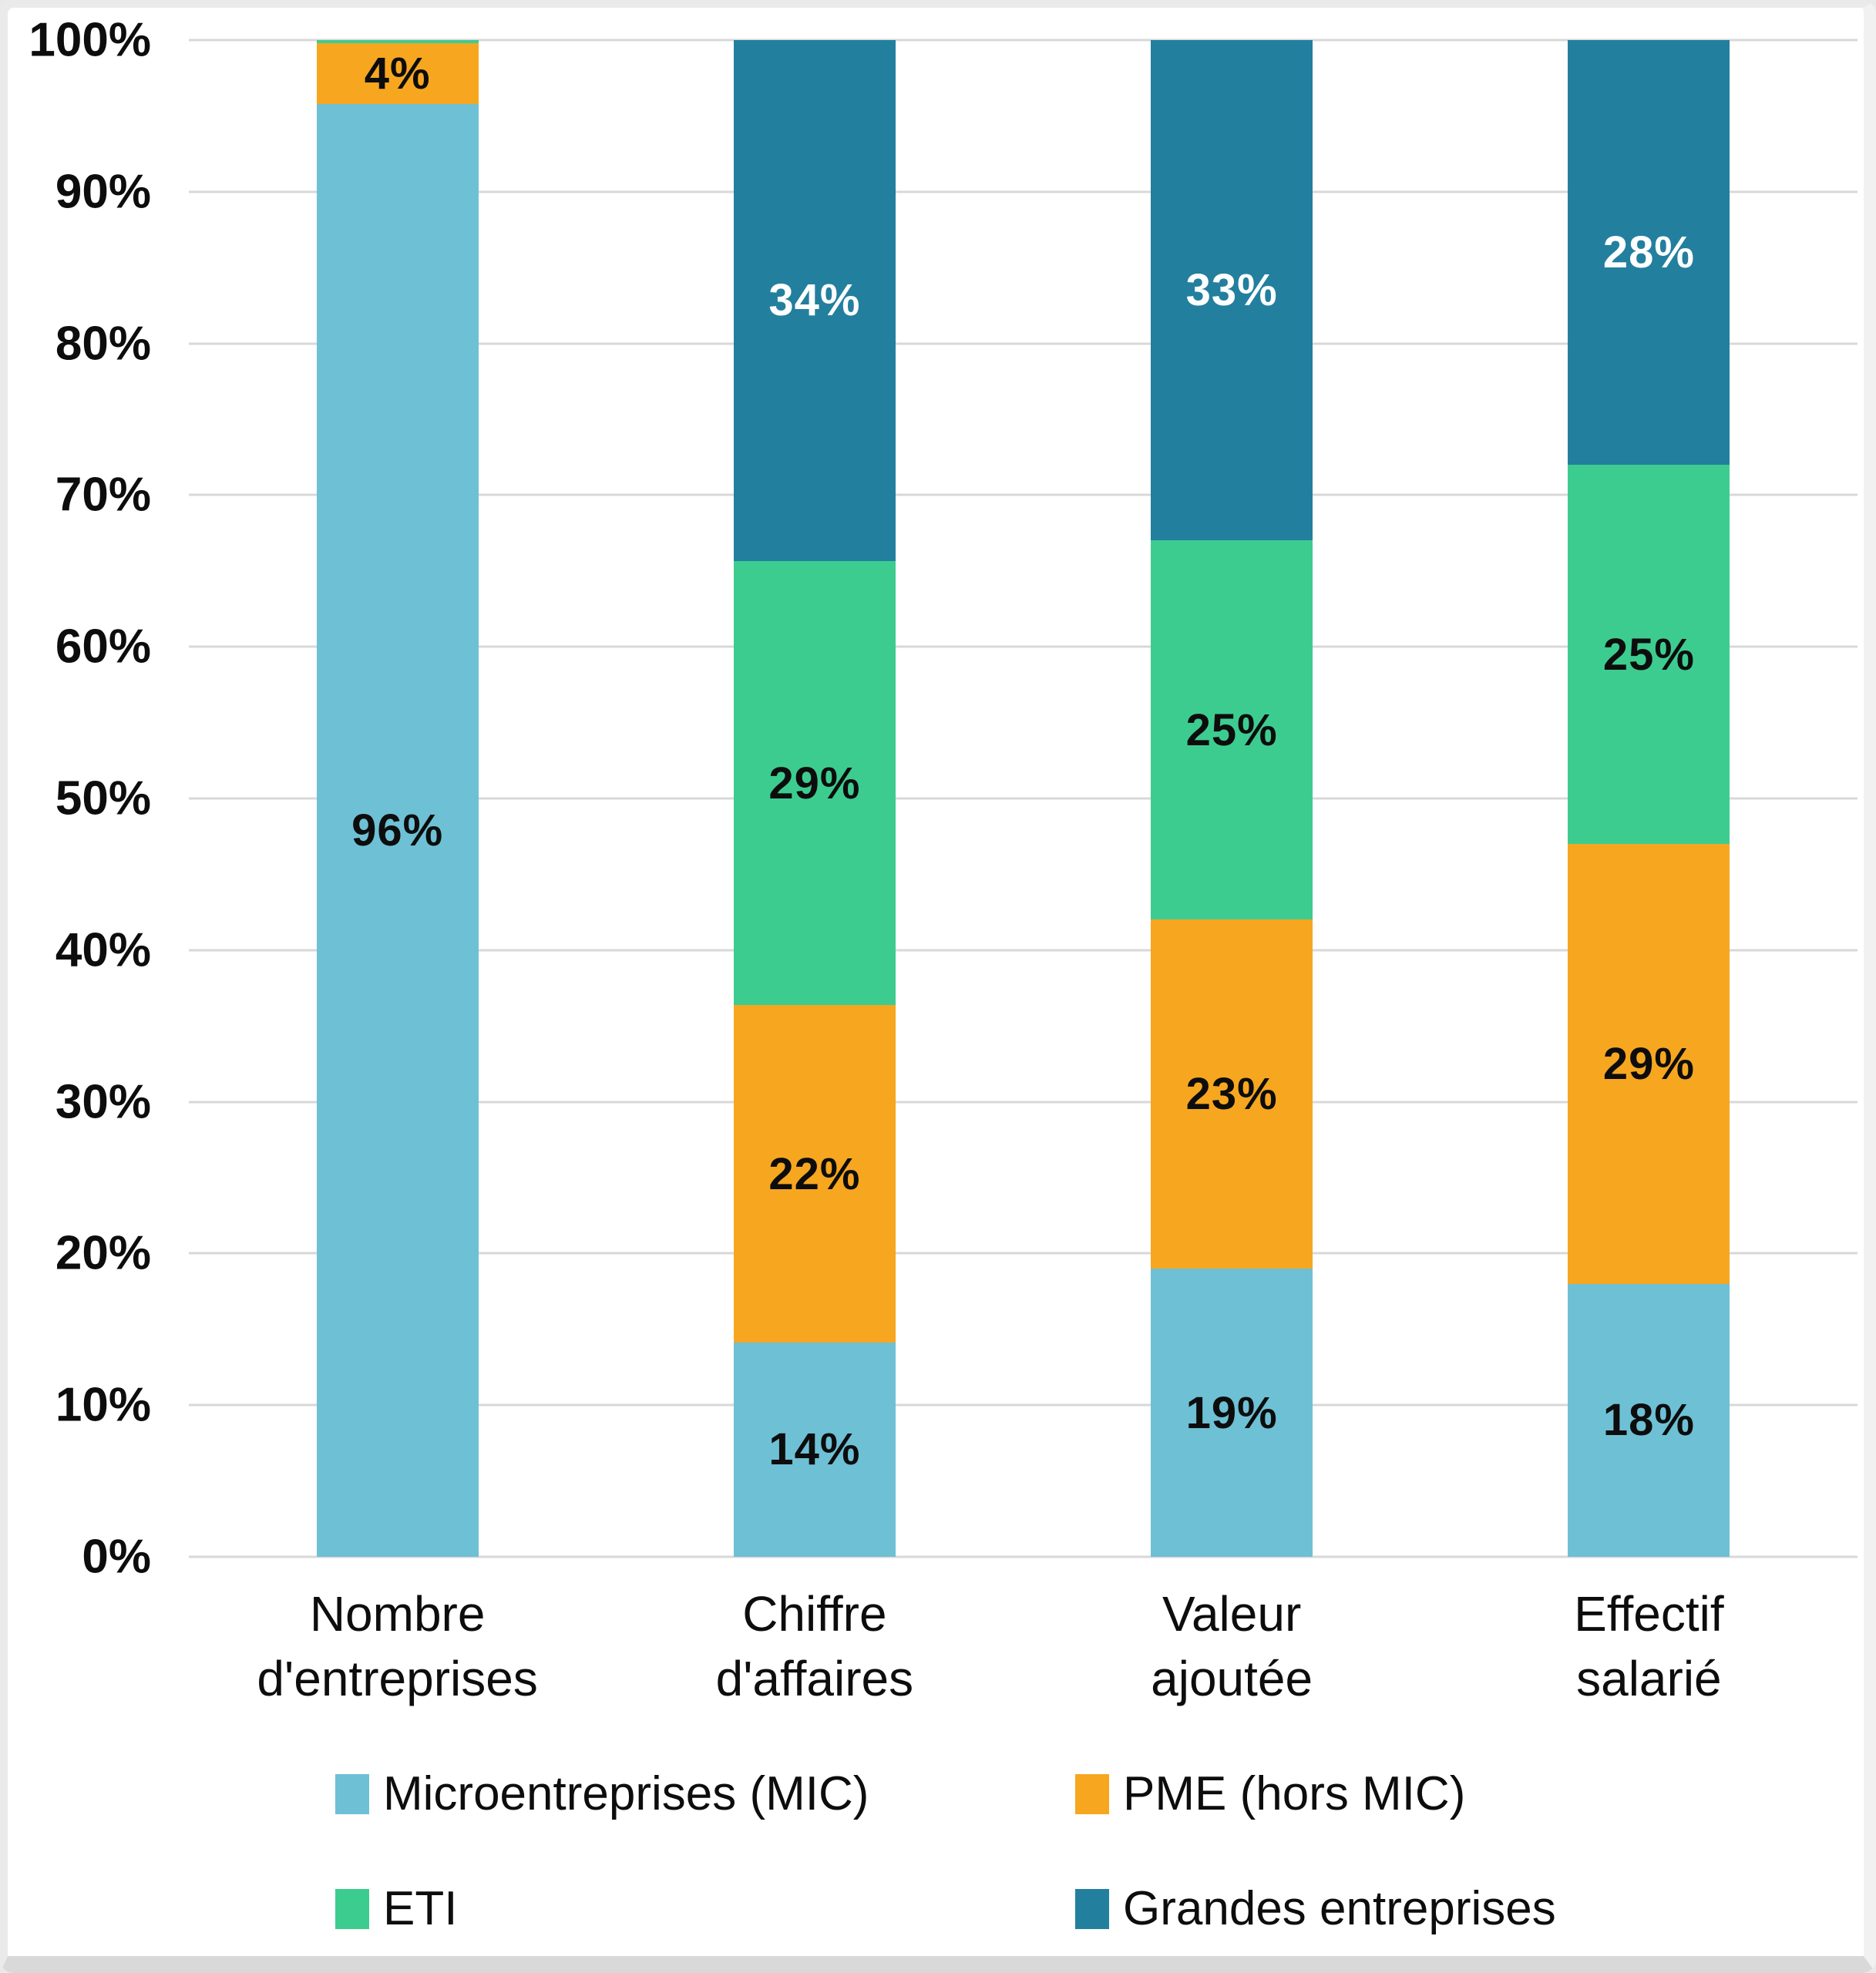 This screenshot has width=1876, height=1973. Describe the element at coordinates (103, 495) in the screenshot. I see `y-axis-tick-label: 70%` at that location.